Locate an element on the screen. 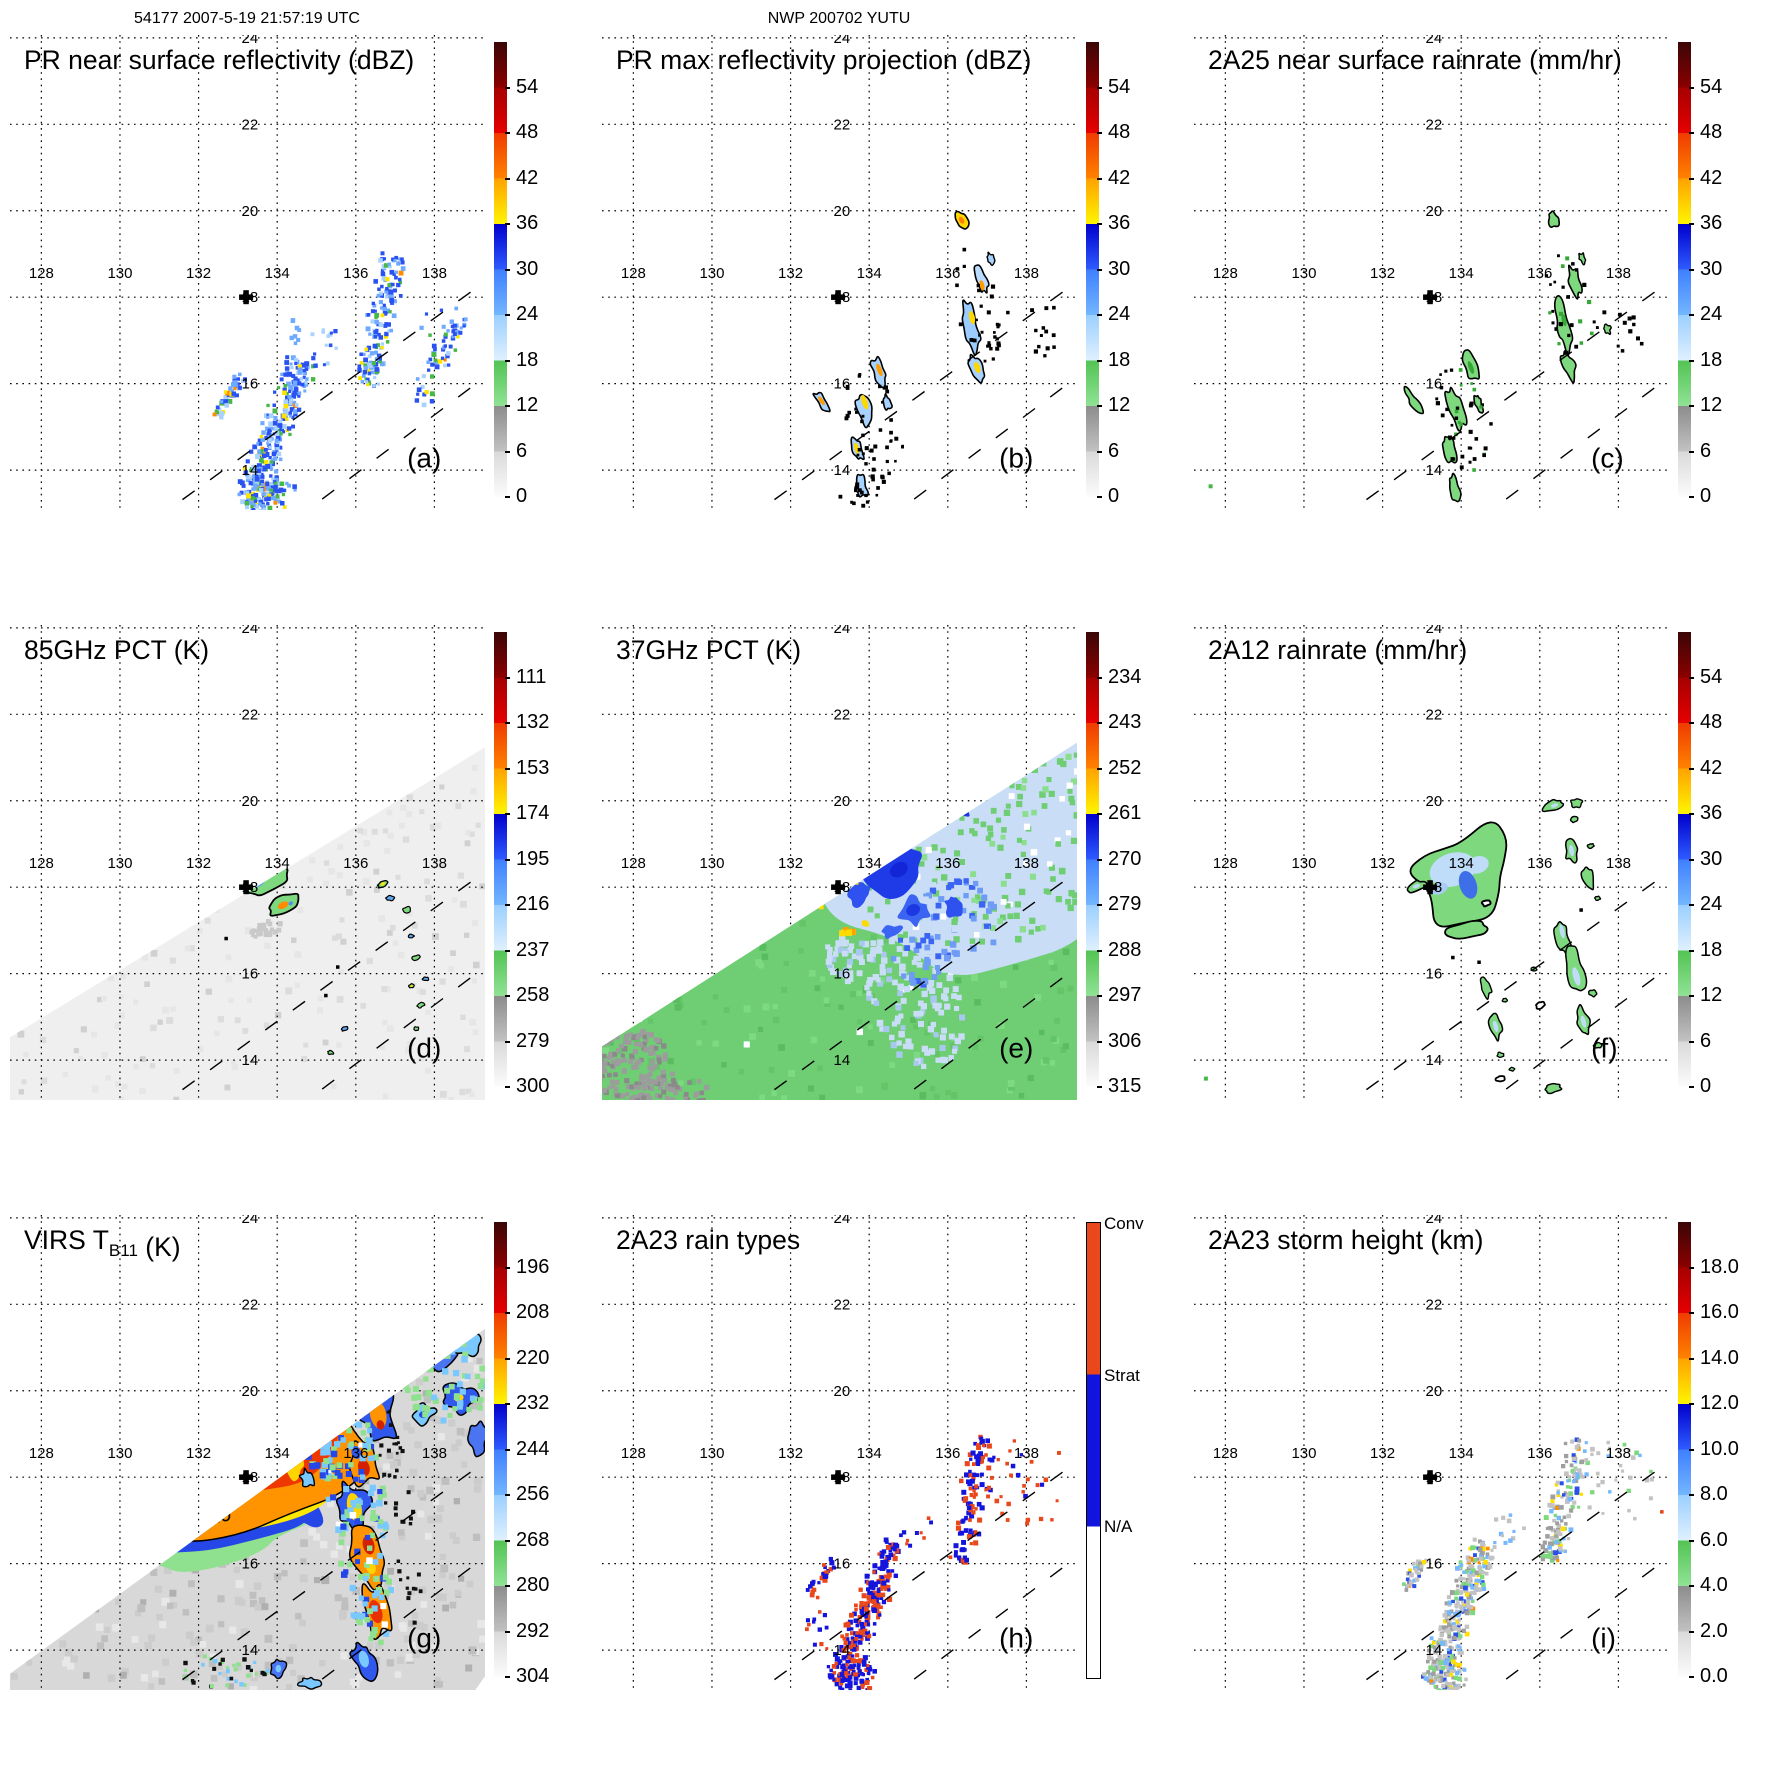 The image size is (1771, 1771). panel-letter-label: (i) is located at coordinates (1603, 1637).